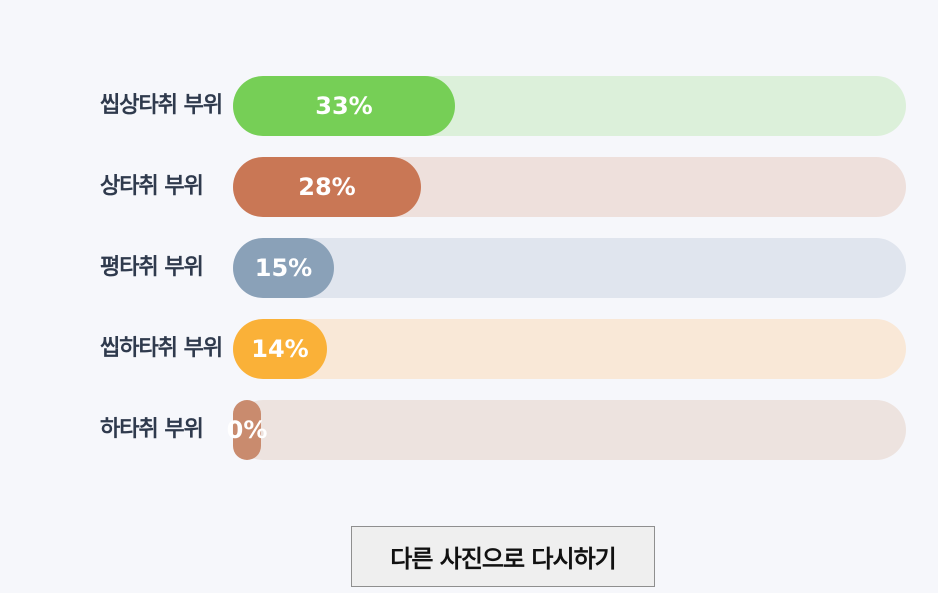  What do you see at coordinates (152, 186) in the screenshot?
I see `result-label: 상타취 부위` at bounding box center [152, 186].